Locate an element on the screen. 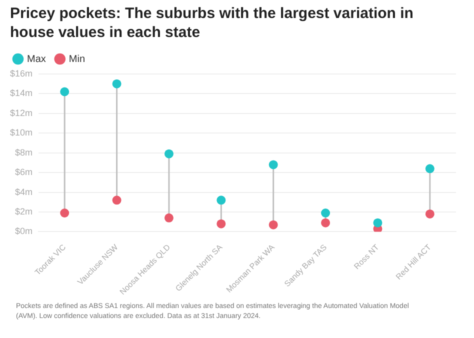 The image size is (474, 338). y-tick-label: $14m is located at coordinates (21, 93).